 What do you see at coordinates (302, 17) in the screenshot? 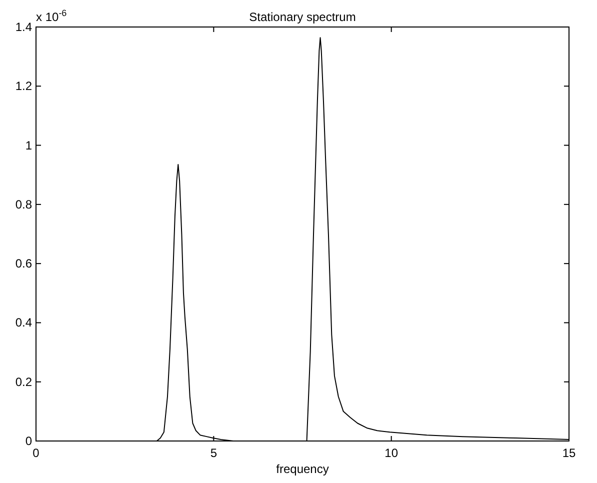
I see `chart-title: Stationary spectrum` at bounding box center [302, 17].